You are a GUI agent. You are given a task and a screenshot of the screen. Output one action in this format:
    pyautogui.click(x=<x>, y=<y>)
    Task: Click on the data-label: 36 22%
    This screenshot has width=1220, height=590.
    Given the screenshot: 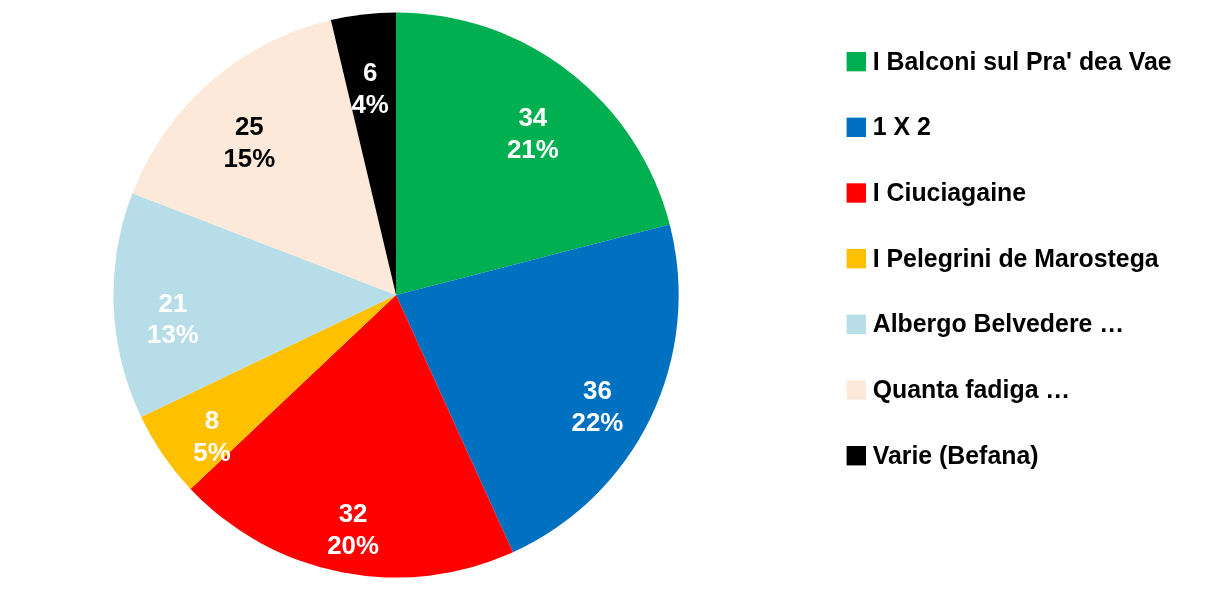 What is the action you would take?
    pyautogui.click(x=597, y=406)
    